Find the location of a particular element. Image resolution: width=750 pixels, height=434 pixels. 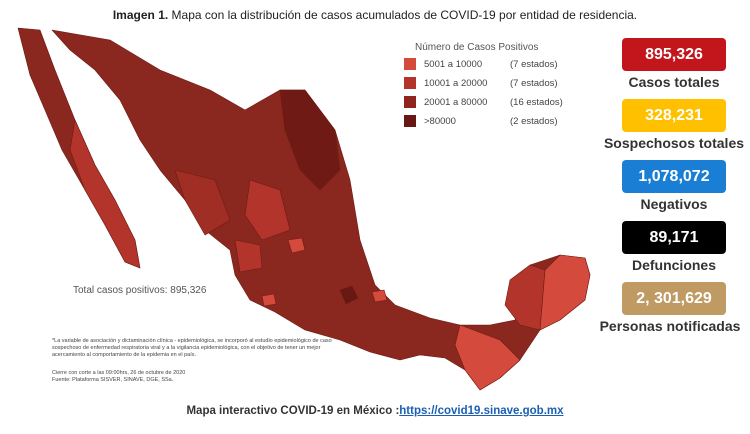

durango is located at coordinates (202, 202).